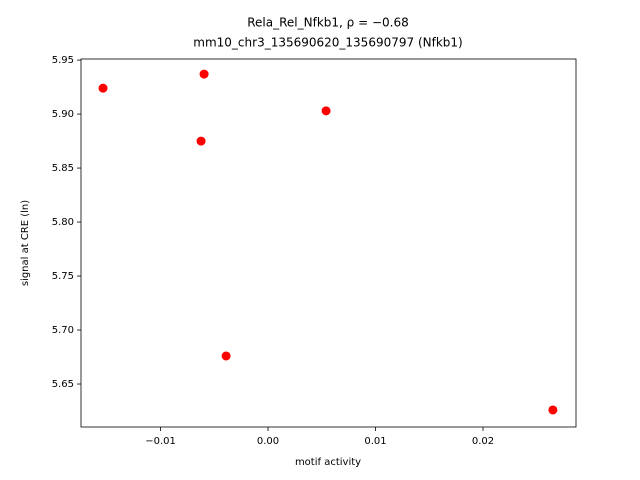  I want to click on chart-title: Rela_Rel_Nfkb1, ρ = −0.68, so click(328, 23).